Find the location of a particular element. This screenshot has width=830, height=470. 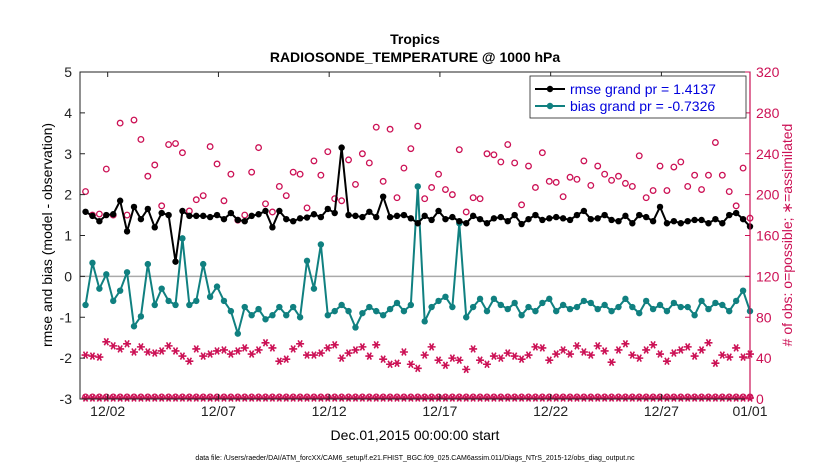

y2-tick-label-5: 200 is located at coordinates (768, 195).